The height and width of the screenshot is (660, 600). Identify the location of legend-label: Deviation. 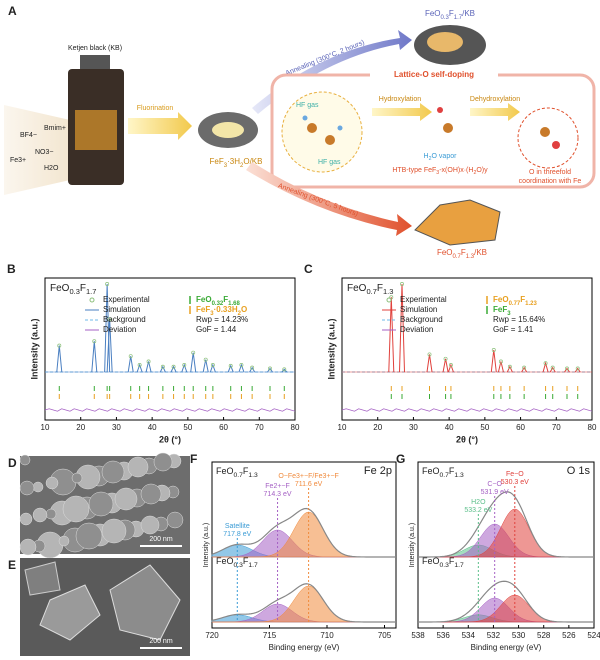
(119, 329).